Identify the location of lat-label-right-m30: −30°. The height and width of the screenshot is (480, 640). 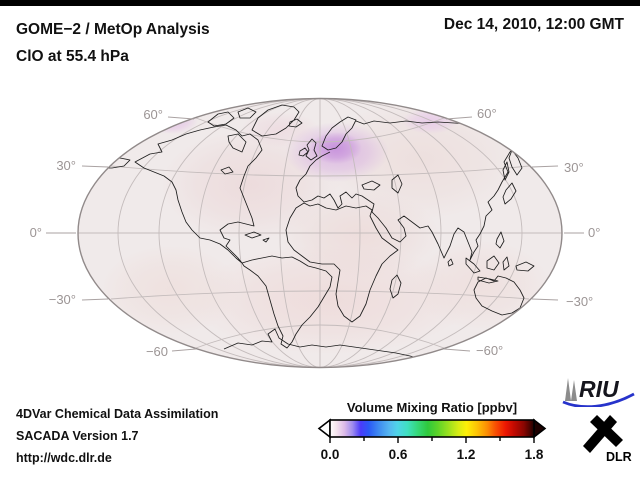
(579, 301).